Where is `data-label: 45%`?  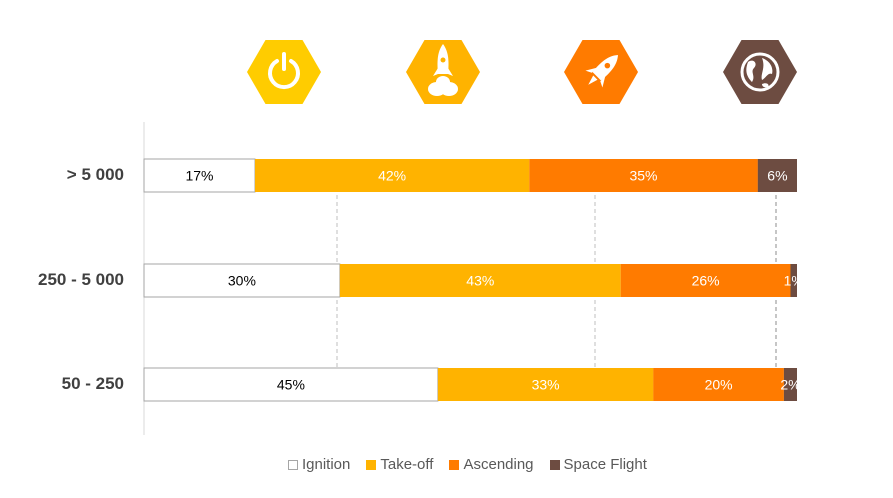
data-label: 45% is located at coordinates (291, 385).